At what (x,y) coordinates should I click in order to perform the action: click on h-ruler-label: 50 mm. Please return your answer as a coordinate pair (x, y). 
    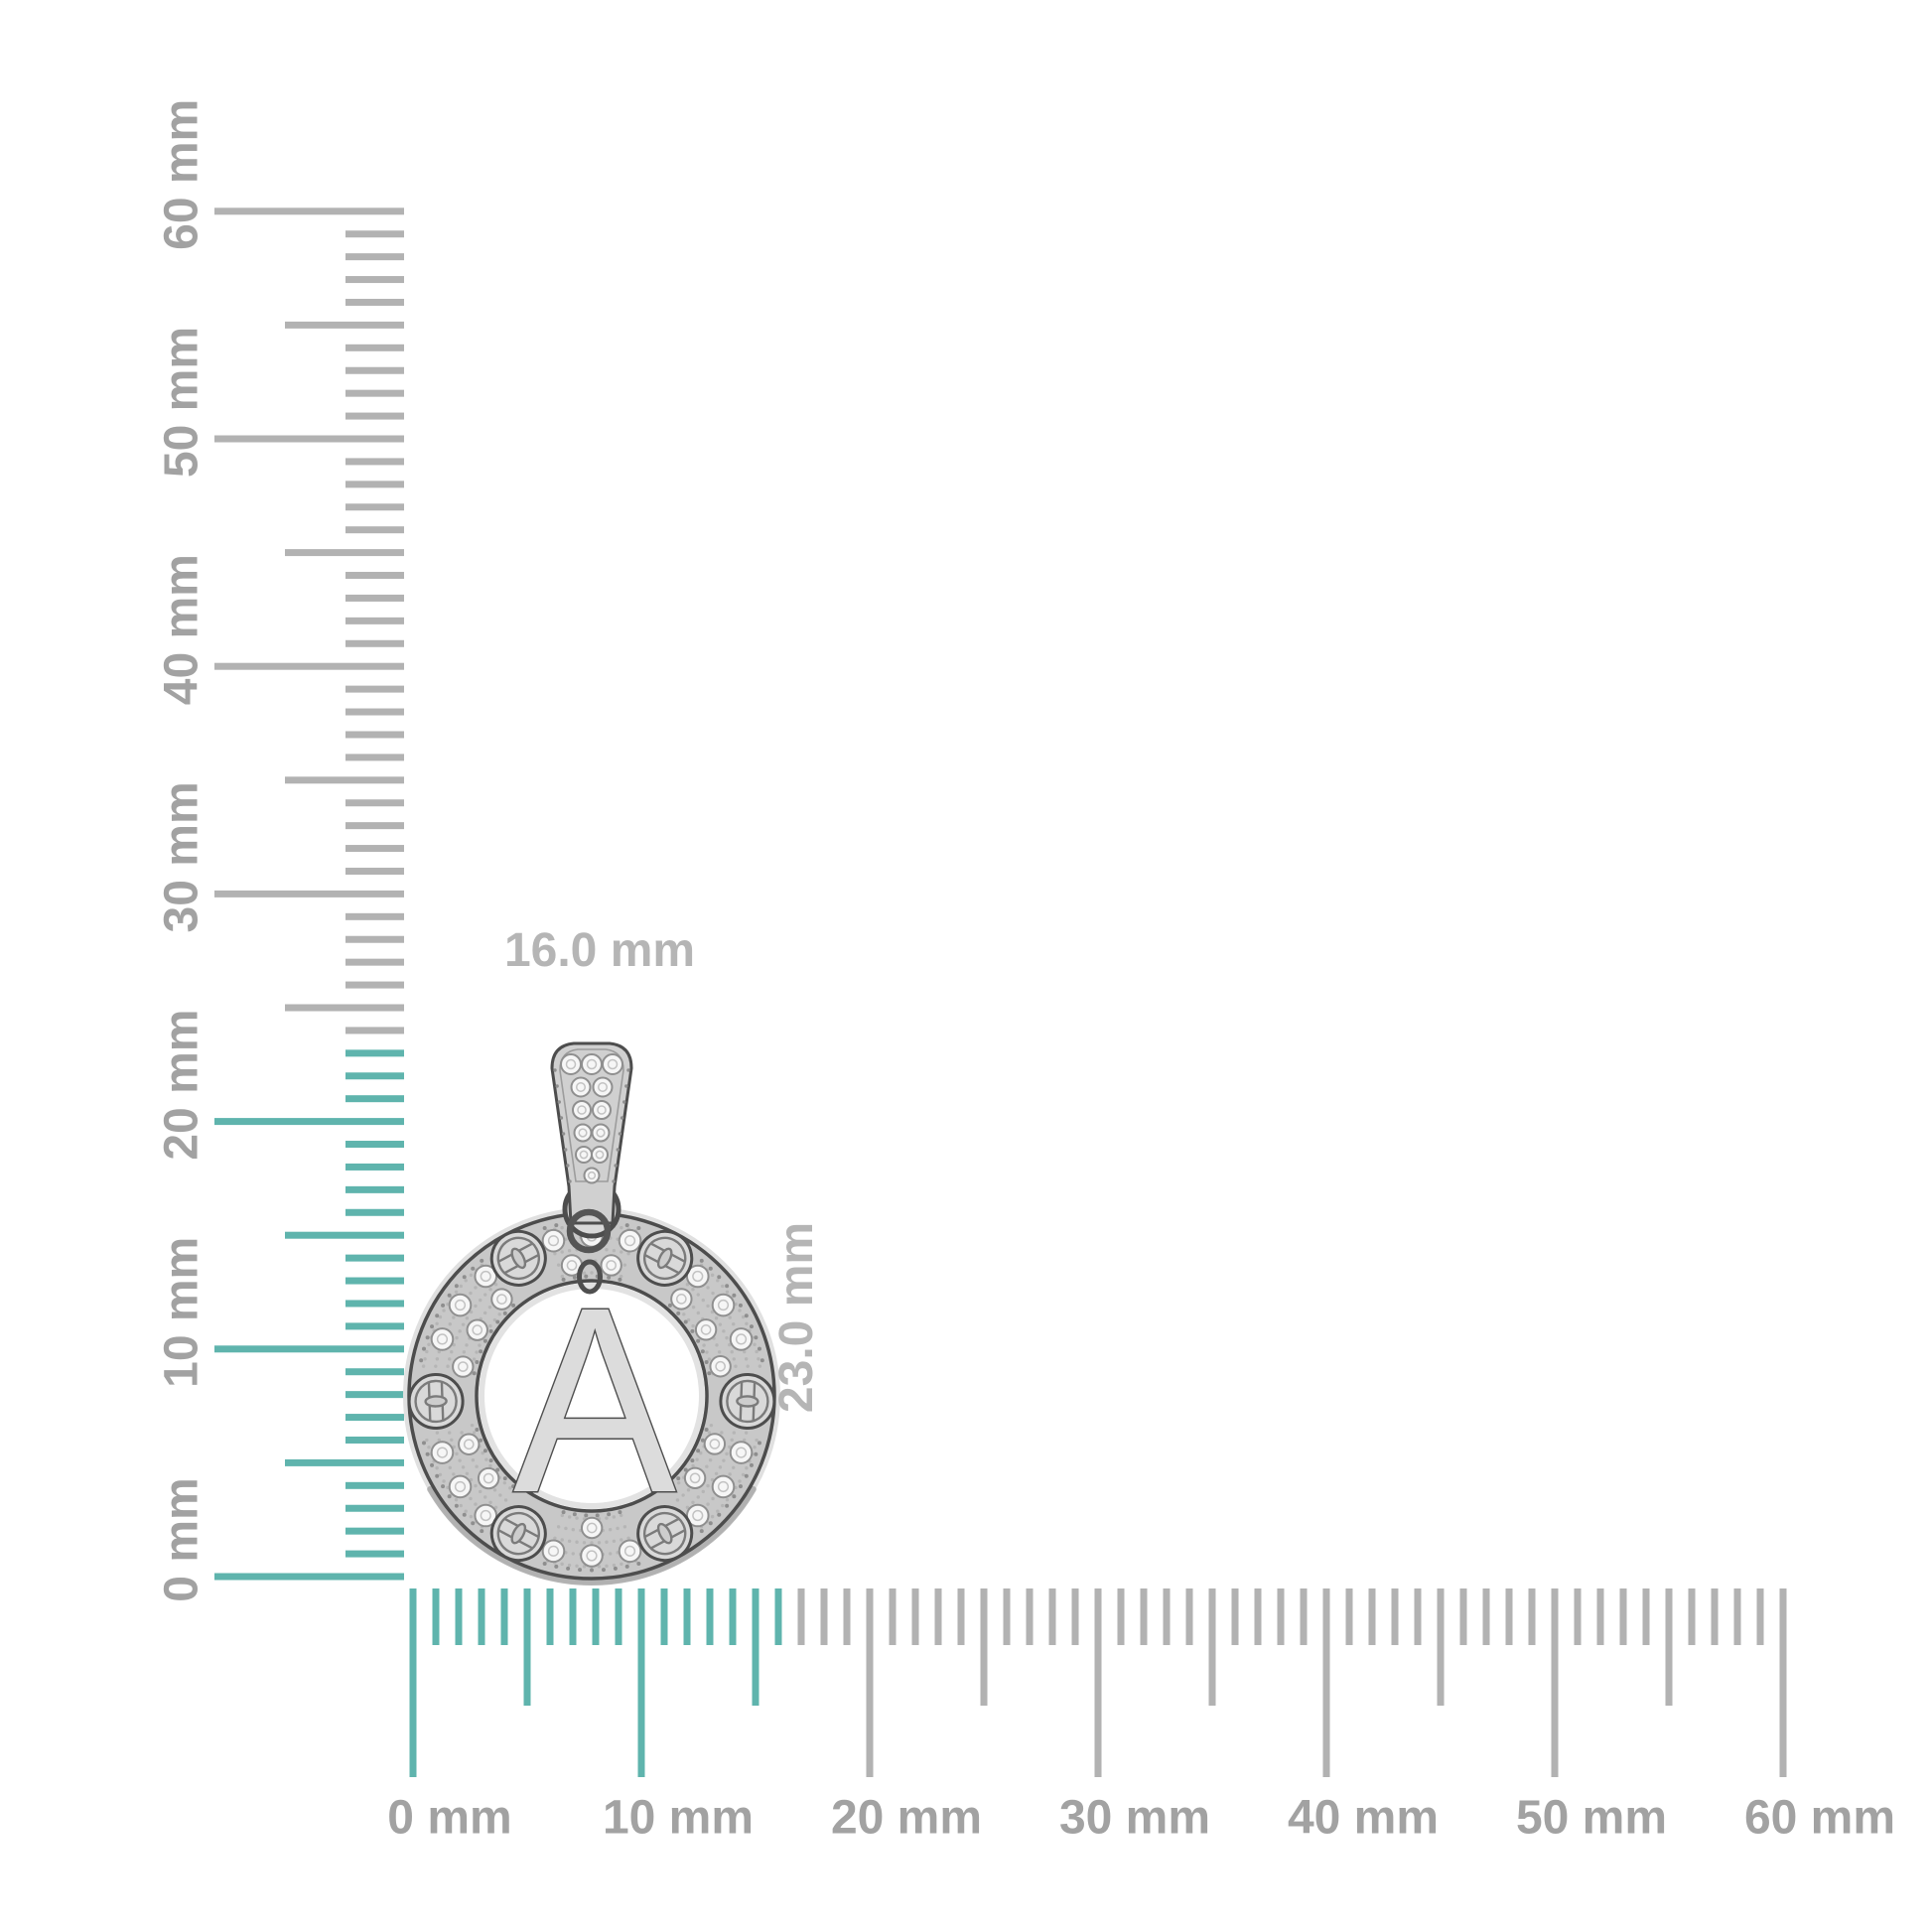
    Looking at the image, I should click on (1592, 1818).